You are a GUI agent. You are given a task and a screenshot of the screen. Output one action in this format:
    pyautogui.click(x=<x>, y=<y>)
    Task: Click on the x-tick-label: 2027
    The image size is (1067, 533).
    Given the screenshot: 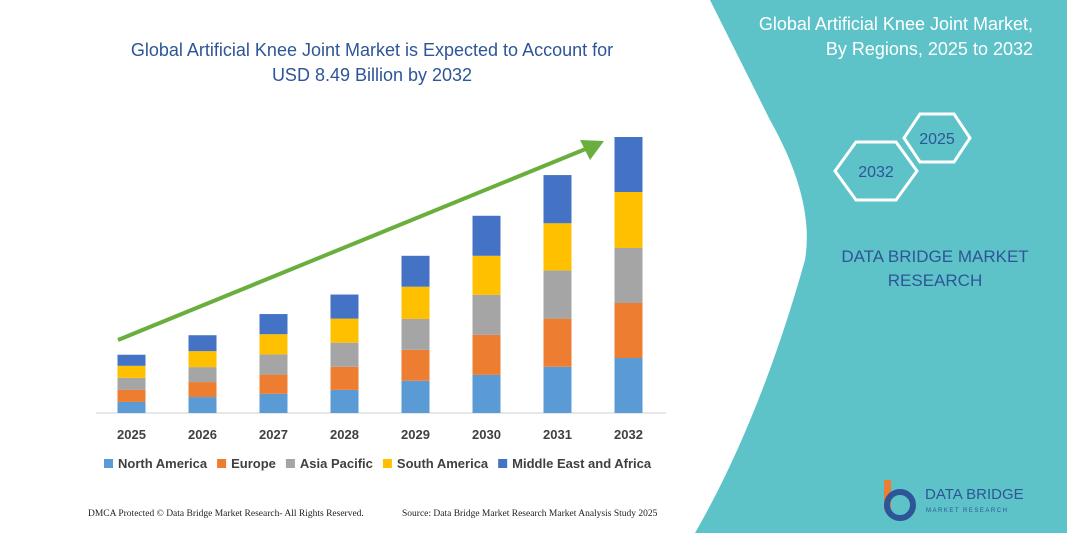 What is the action you would take?
    pyautogui.click(x=273, y=434)
    